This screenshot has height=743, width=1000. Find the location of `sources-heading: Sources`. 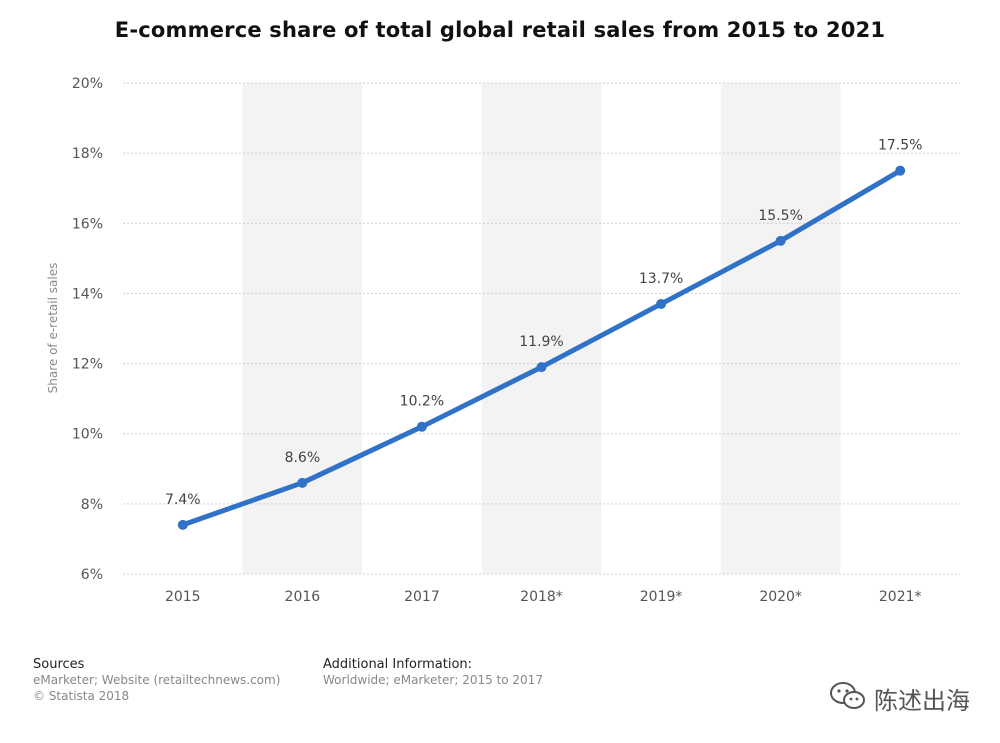

sources-heading: Sources is located at coordinates (59, 664).